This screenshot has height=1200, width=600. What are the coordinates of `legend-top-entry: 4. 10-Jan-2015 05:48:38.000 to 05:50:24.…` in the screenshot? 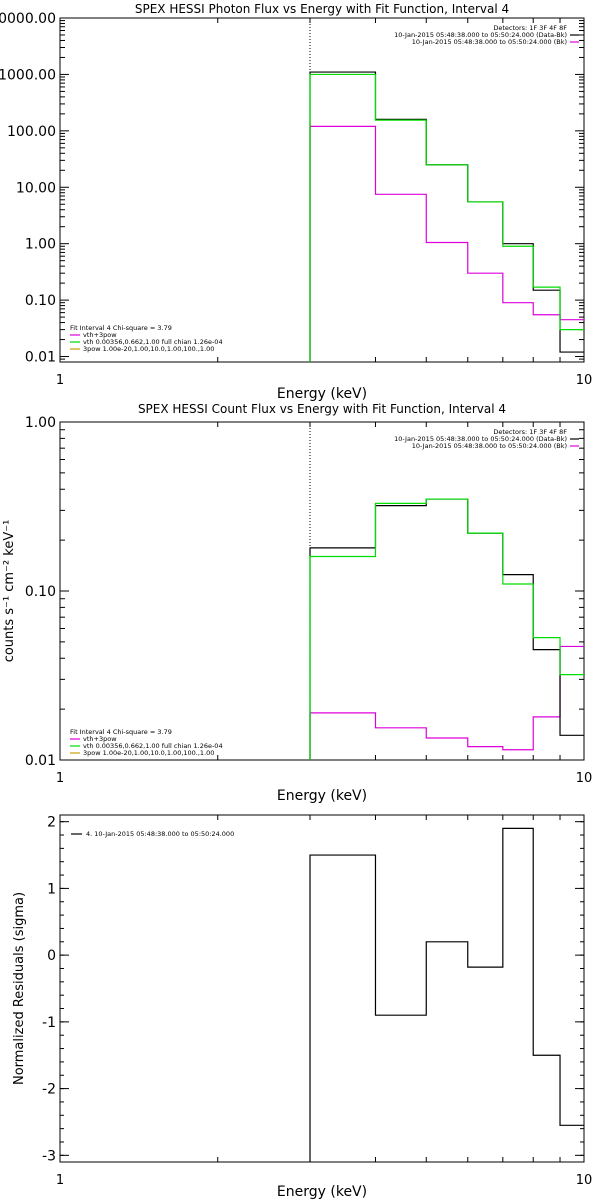 It's located at (160, 834).